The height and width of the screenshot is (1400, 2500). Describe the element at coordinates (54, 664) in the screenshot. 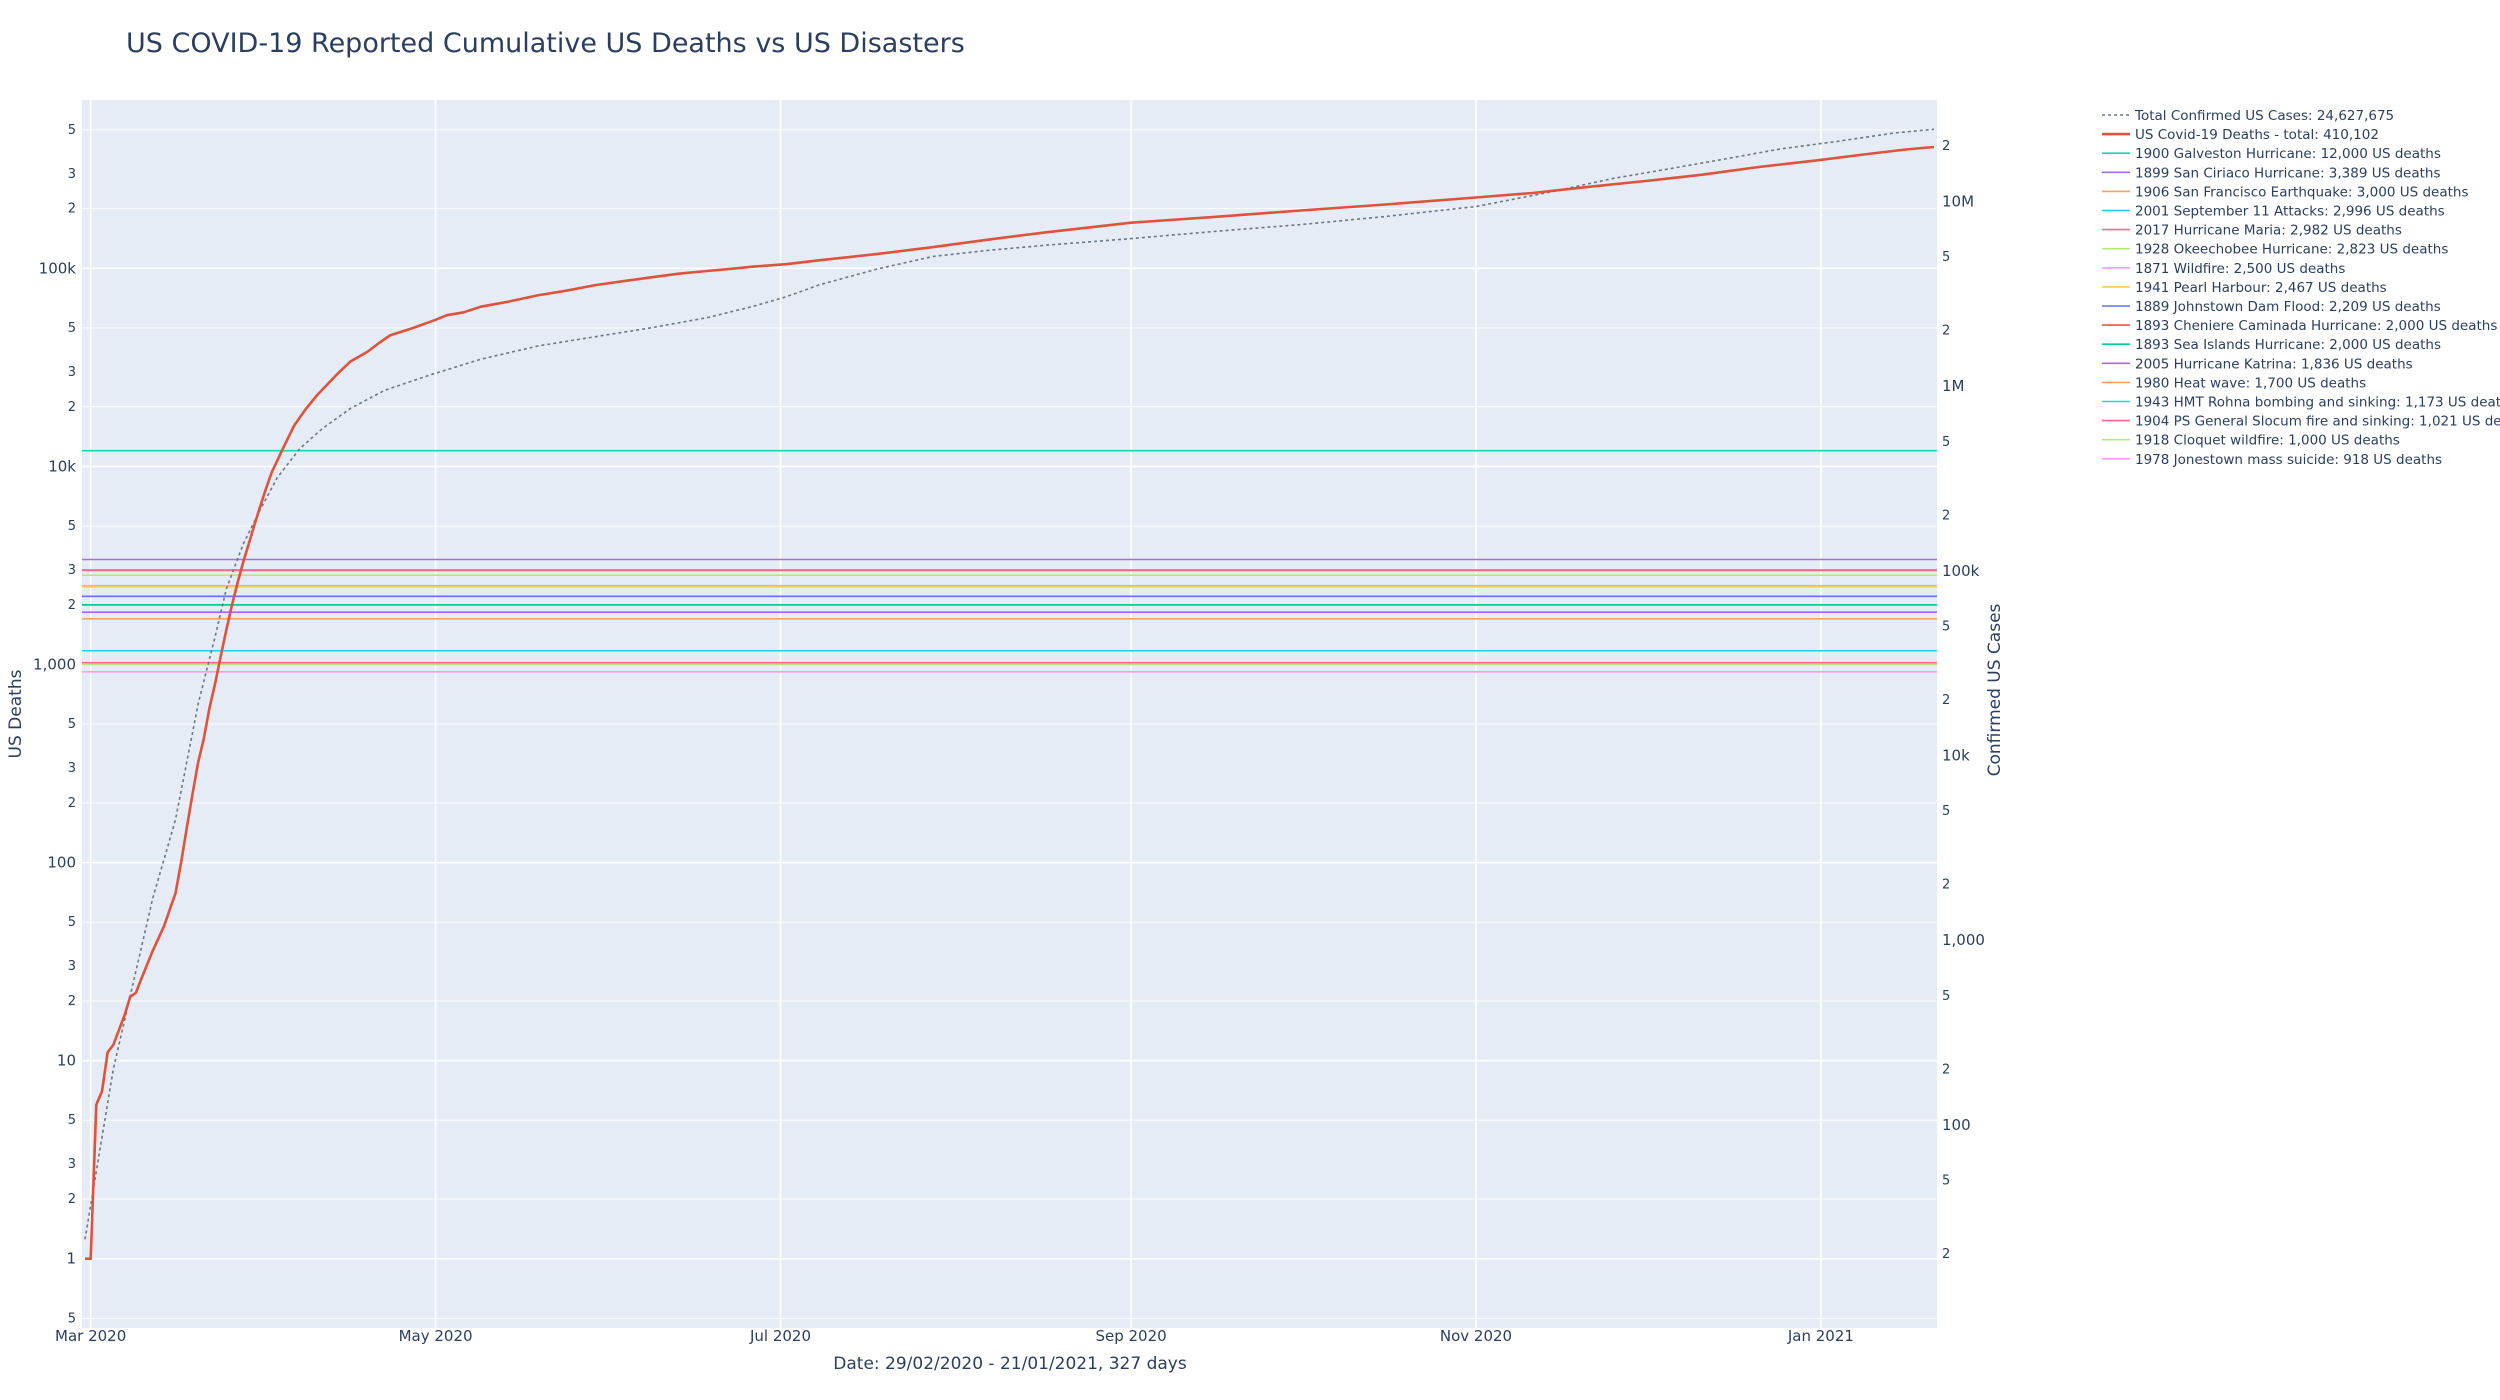

I see `y-tick-label: 1,000` at that location.